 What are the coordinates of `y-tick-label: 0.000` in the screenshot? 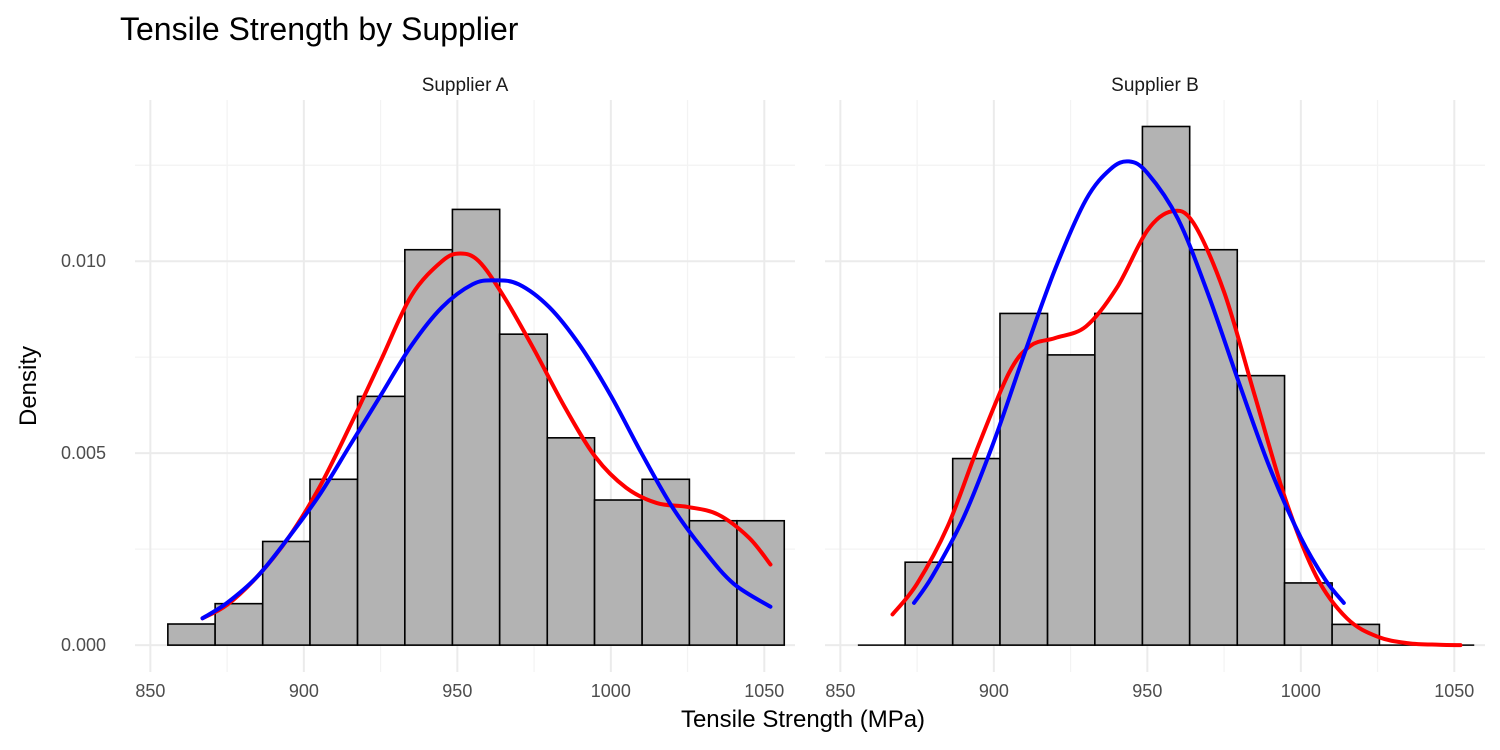 It's located at (83, 645).